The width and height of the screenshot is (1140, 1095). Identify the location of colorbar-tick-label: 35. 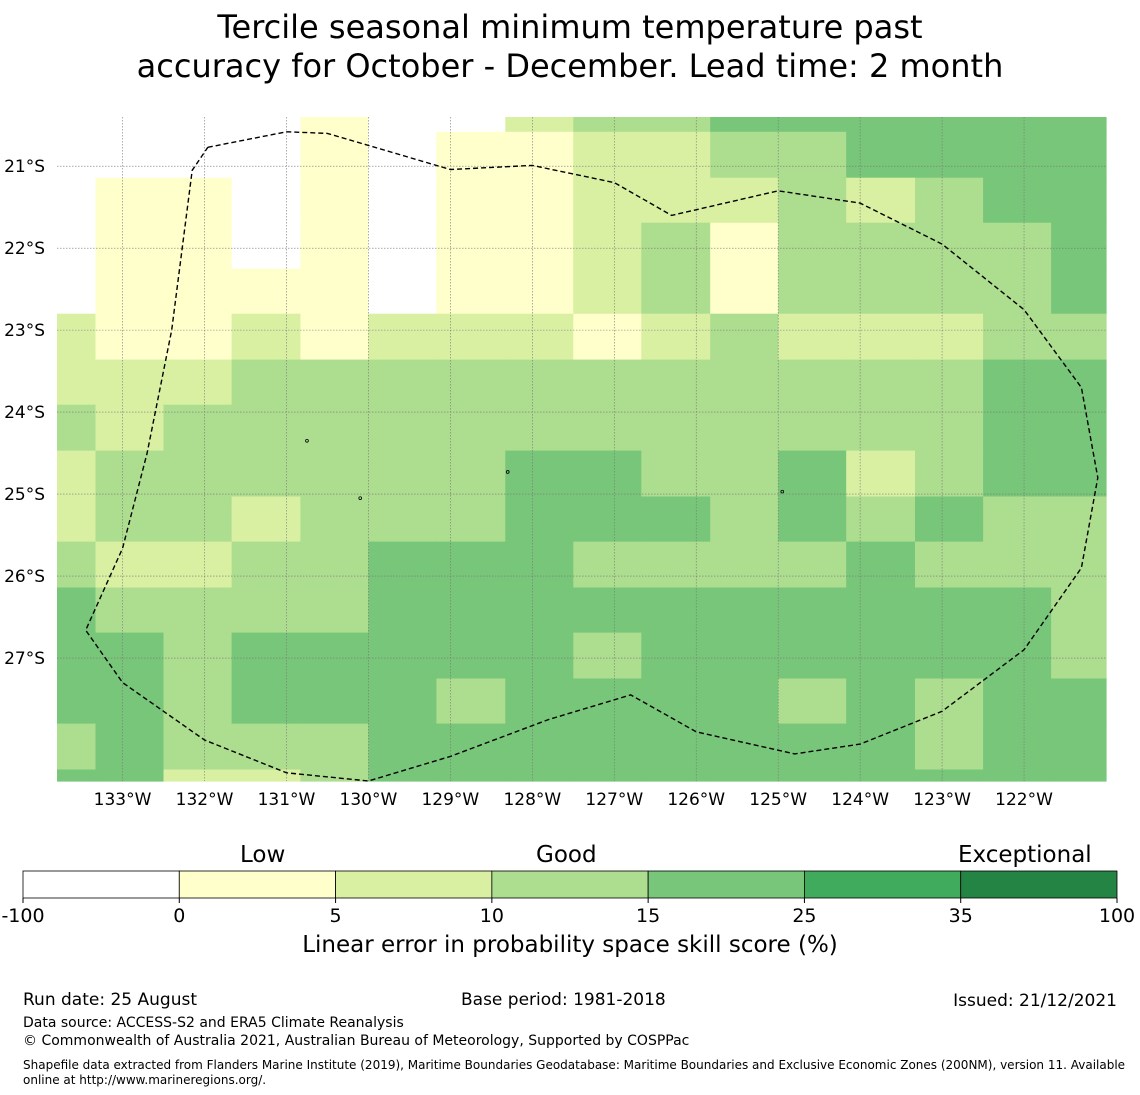
(961, 916).